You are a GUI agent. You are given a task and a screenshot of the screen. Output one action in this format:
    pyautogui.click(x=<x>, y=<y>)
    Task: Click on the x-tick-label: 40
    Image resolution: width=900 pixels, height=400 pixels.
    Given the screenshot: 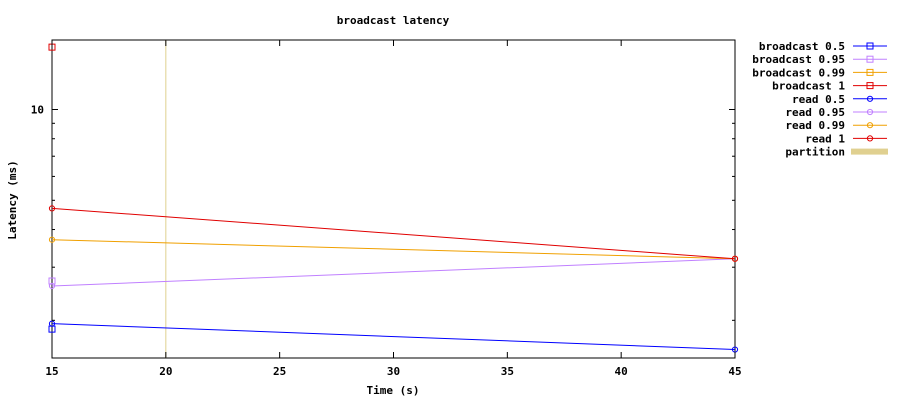 What is the action you would take?
    pyautogui.click(x=621, y=371)
    